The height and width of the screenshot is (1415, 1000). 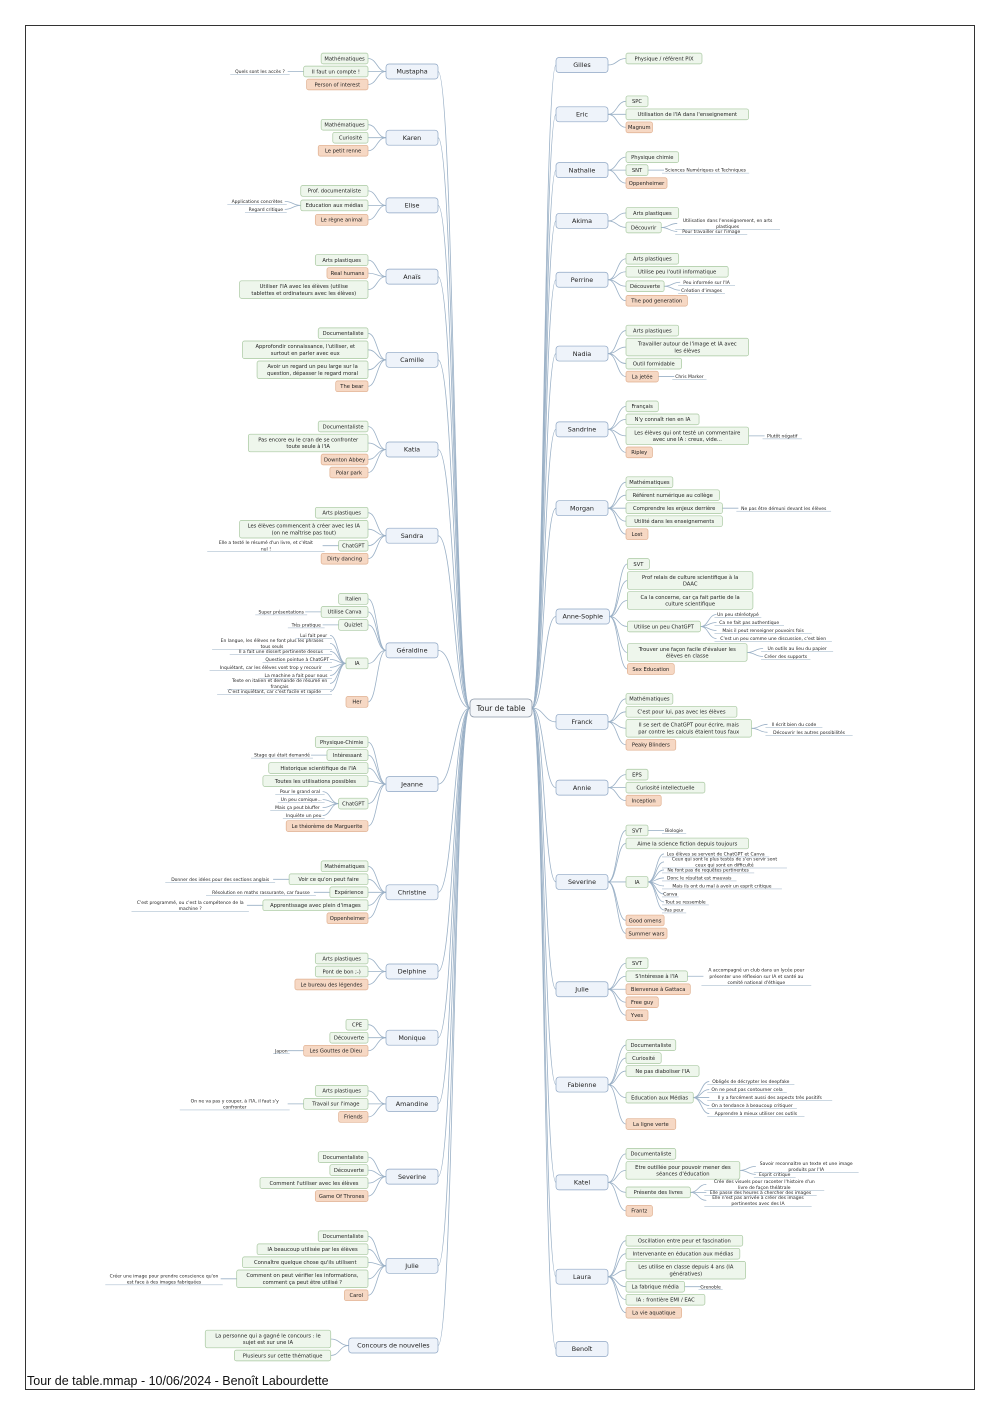 What do you see at coordinates (336, 1050) in the screenshot?
I see `topic-les-gouttes-de-dieu: Les Gouttes de Dieu` at bounding box center [336, 1050].